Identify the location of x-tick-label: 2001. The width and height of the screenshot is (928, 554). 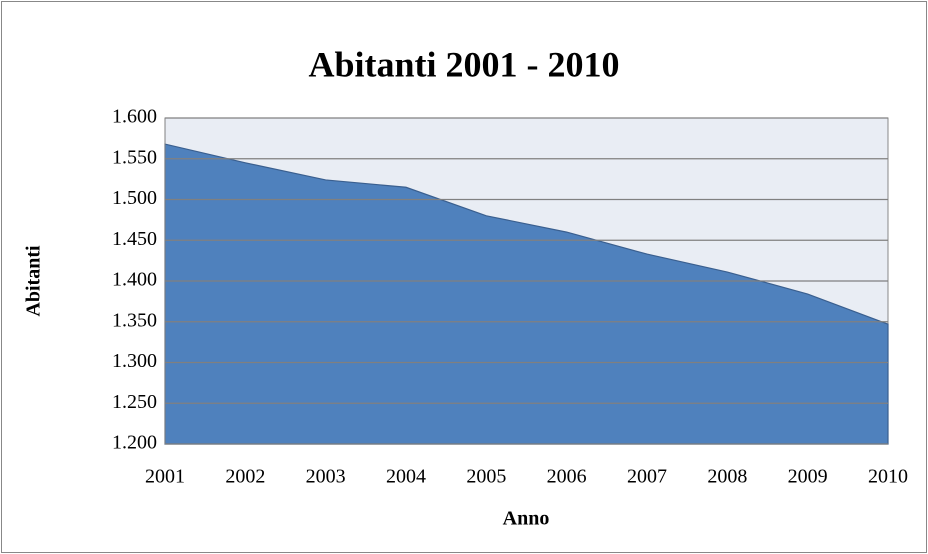
(165, 477).